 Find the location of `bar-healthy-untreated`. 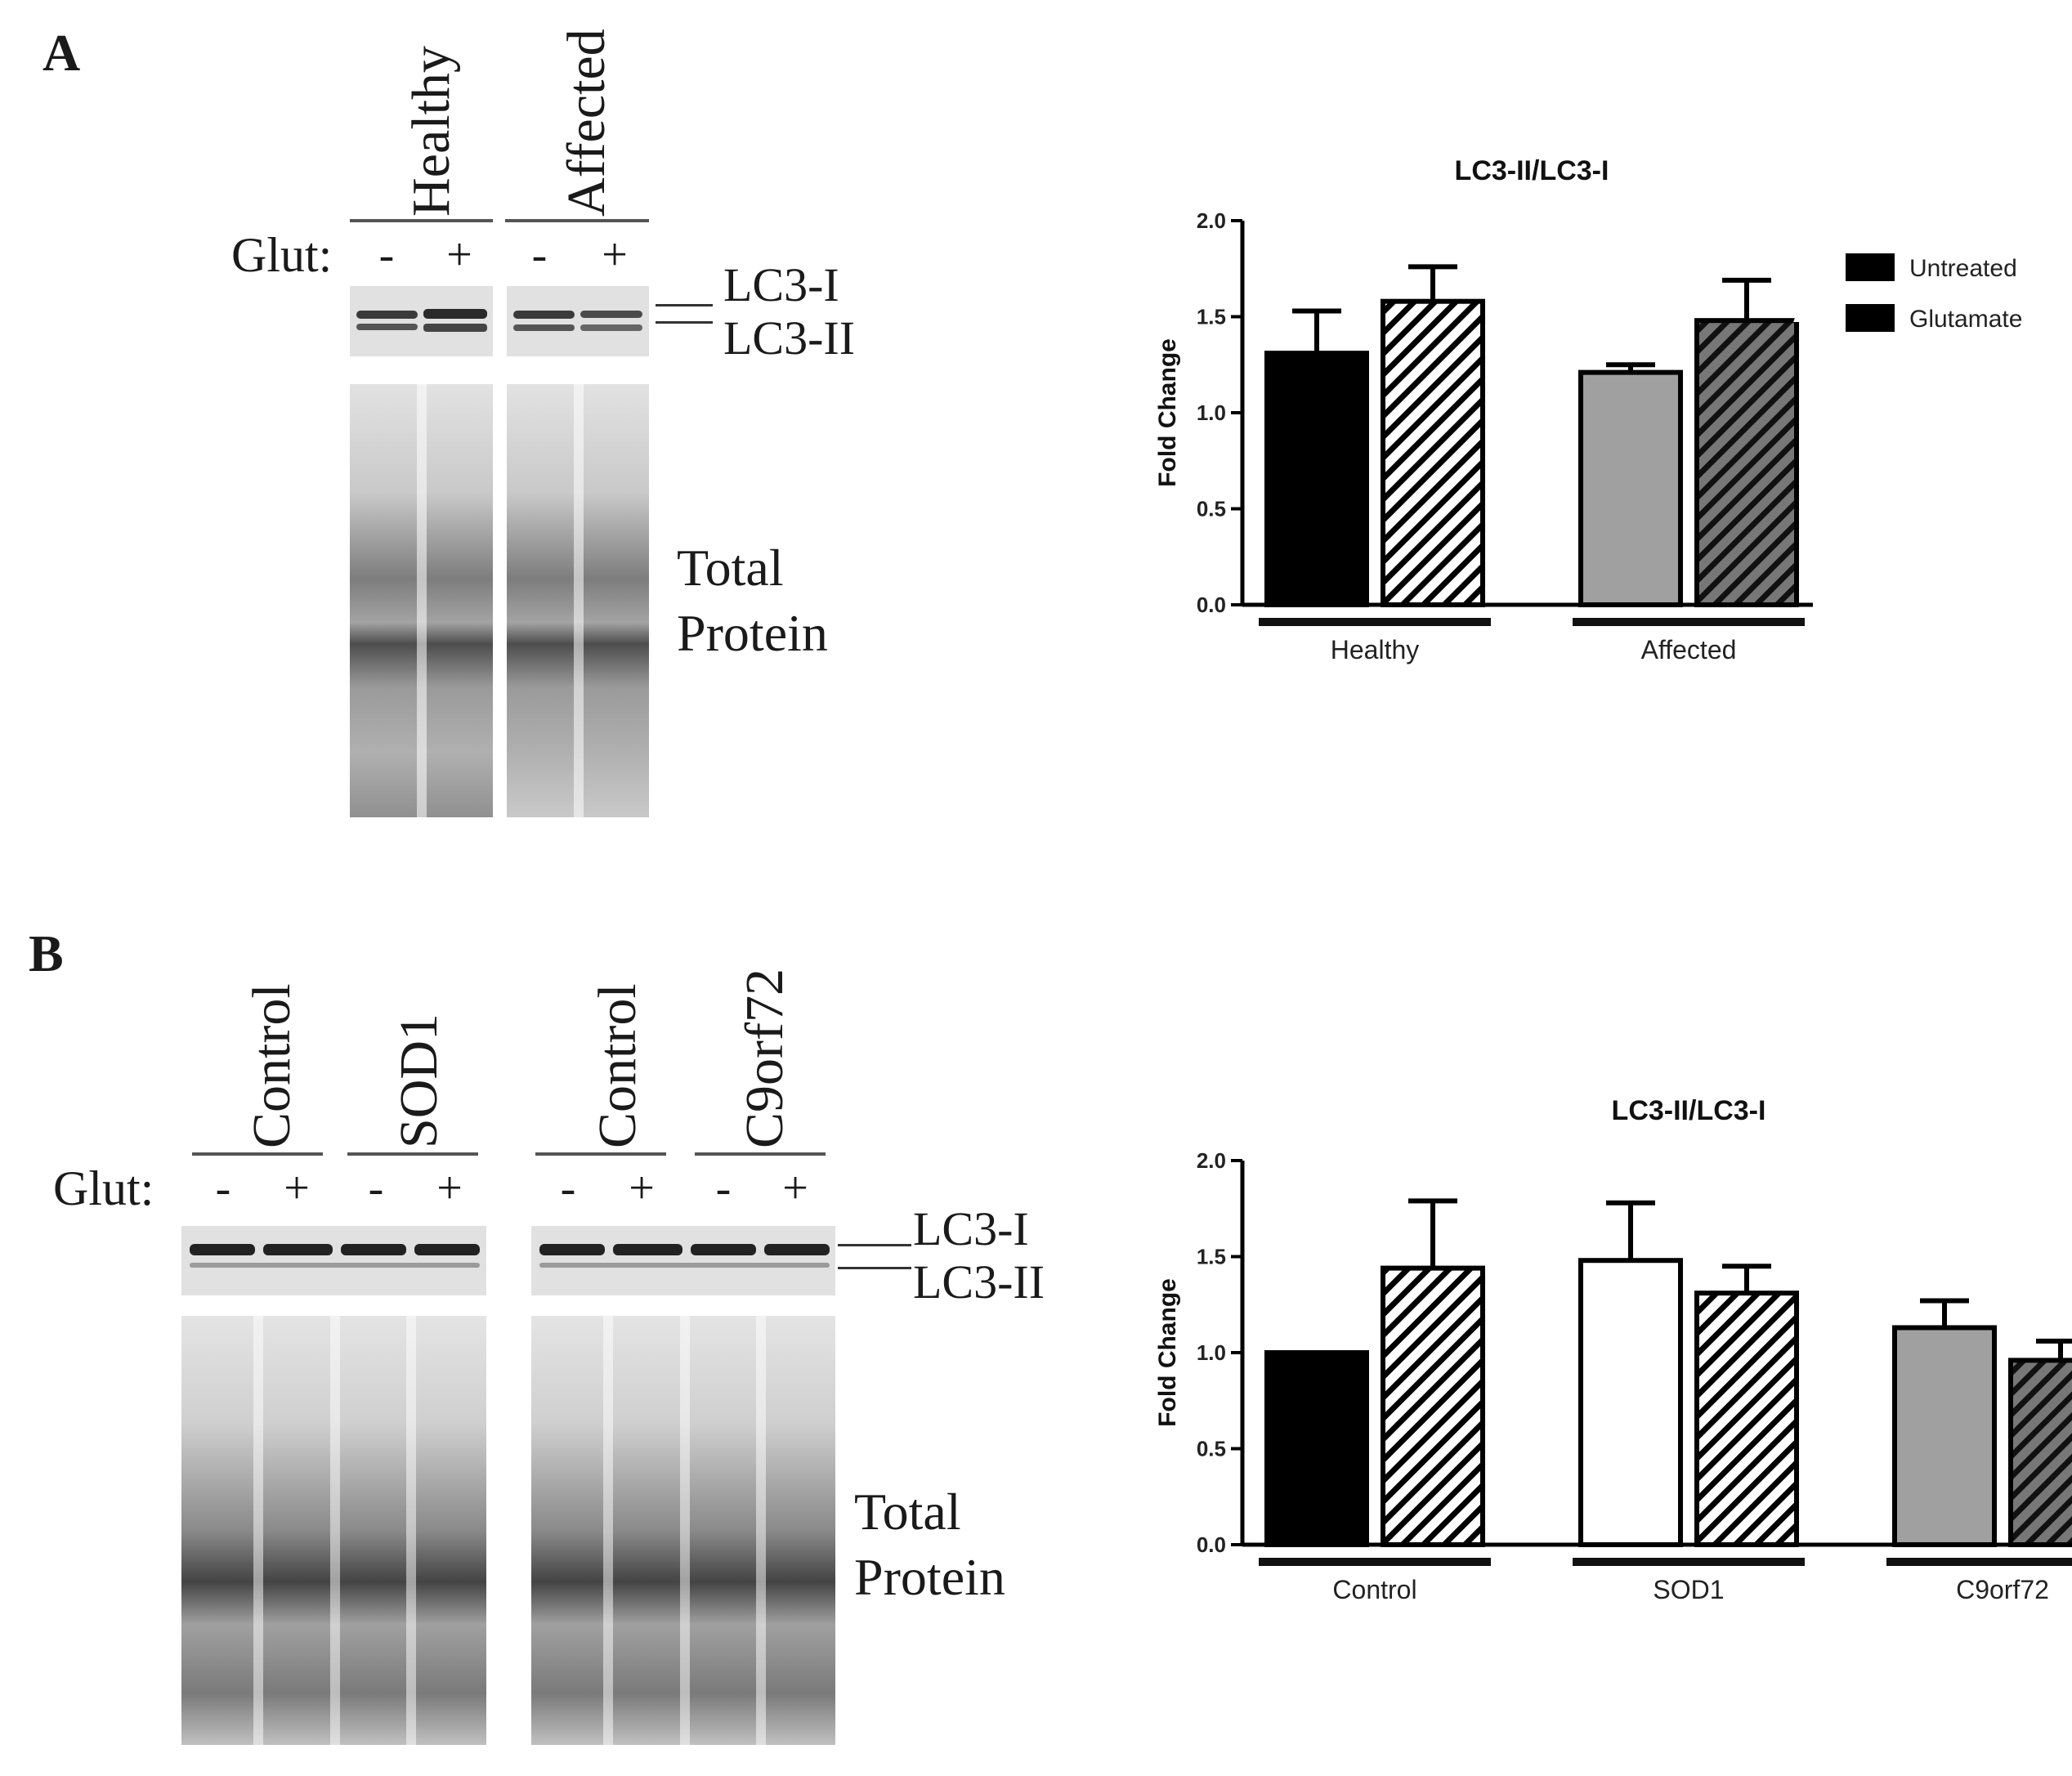

bar-healthy-untreated is located at coordinates (1316, 479).